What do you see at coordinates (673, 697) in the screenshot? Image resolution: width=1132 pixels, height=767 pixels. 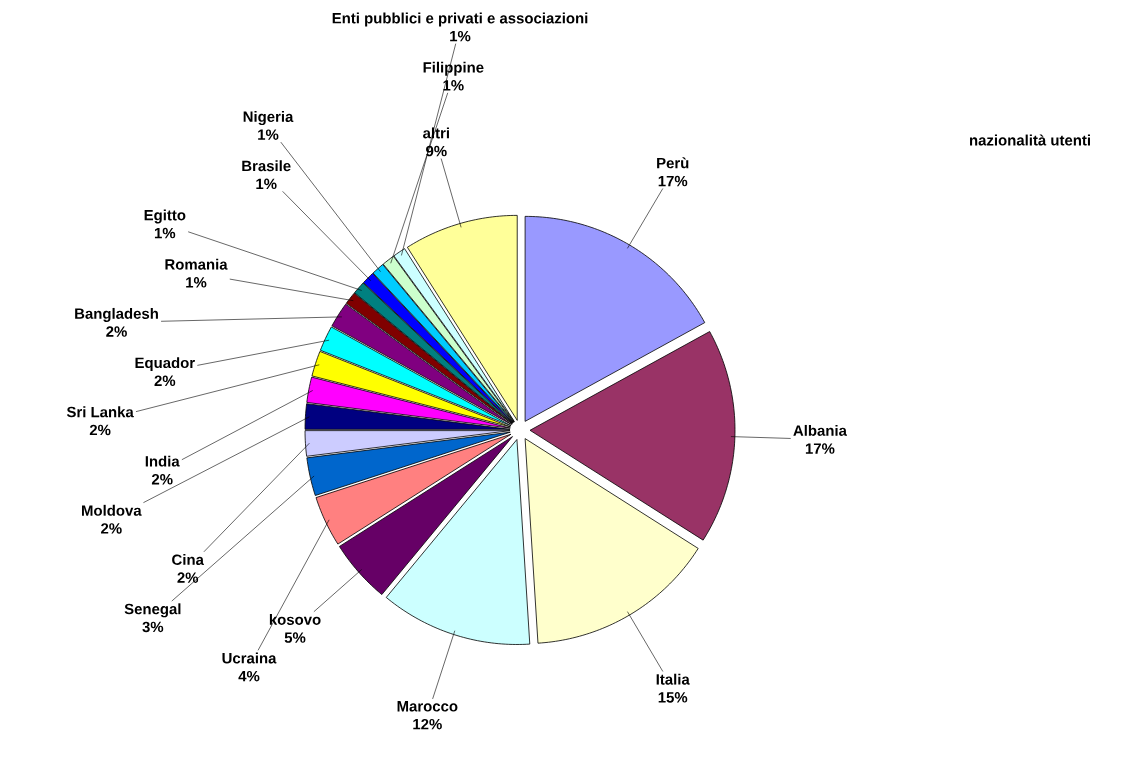 I see `data-label: 15%` at bounding box center [673, 697].